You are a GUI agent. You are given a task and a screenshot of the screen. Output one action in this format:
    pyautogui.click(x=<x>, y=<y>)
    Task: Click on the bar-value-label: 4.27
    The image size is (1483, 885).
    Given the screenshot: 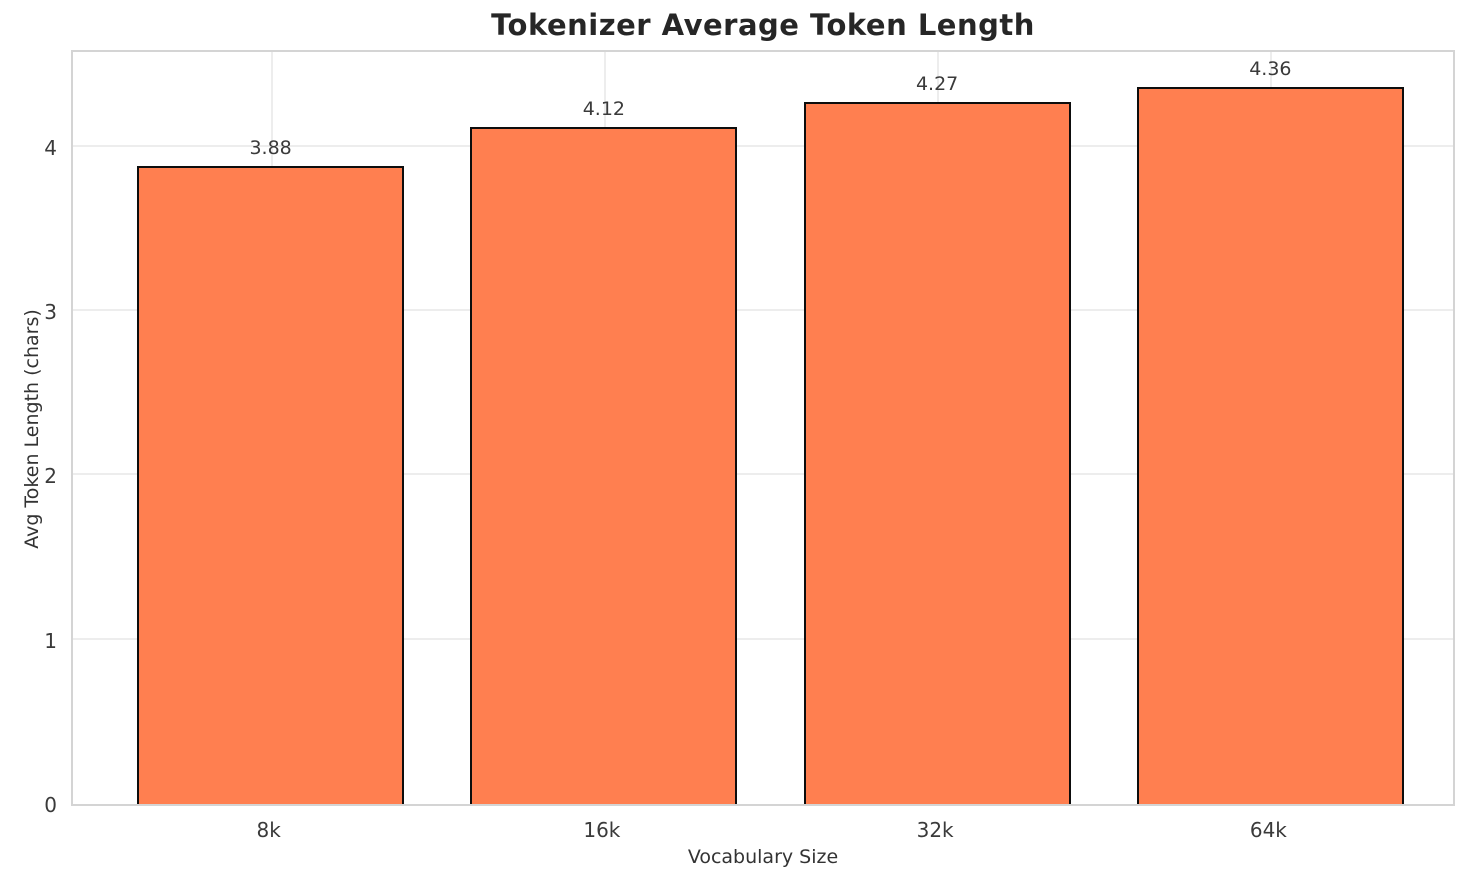 What is the action you would take?
    pyautogui.click(x=937, y=84)
    